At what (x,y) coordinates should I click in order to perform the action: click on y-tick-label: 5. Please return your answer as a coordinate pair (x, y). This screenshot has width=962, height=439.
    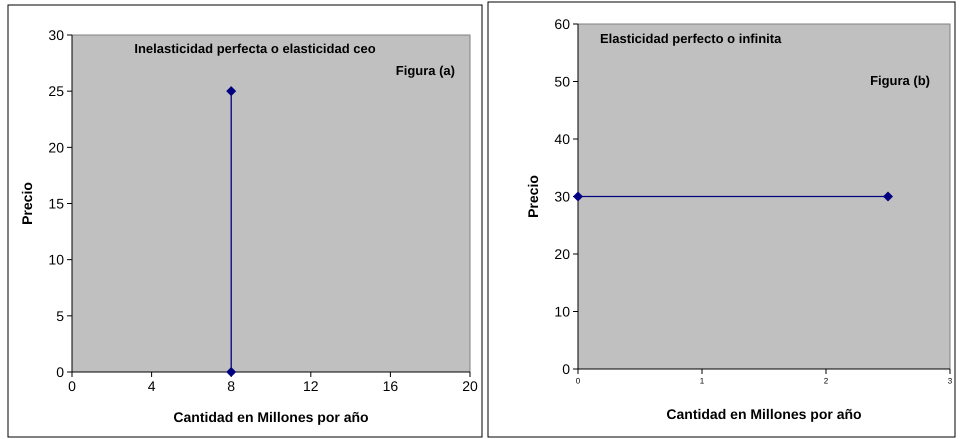
    Looking at the image, I should click on (60, 316).